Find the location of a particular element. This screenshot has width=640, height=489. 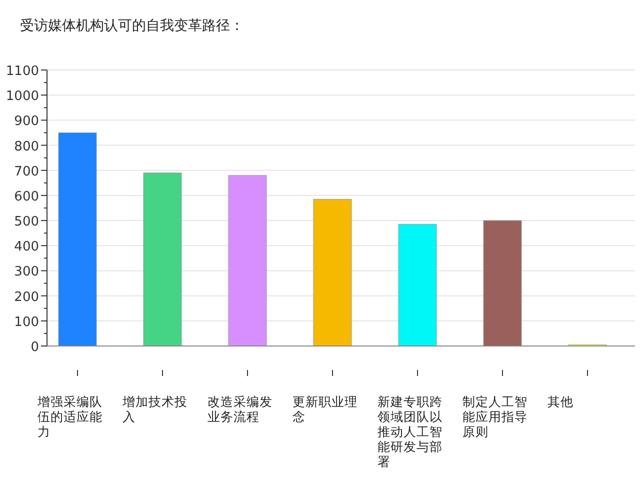

y-tick-label: 1100 is located at coordinates (22, 71).